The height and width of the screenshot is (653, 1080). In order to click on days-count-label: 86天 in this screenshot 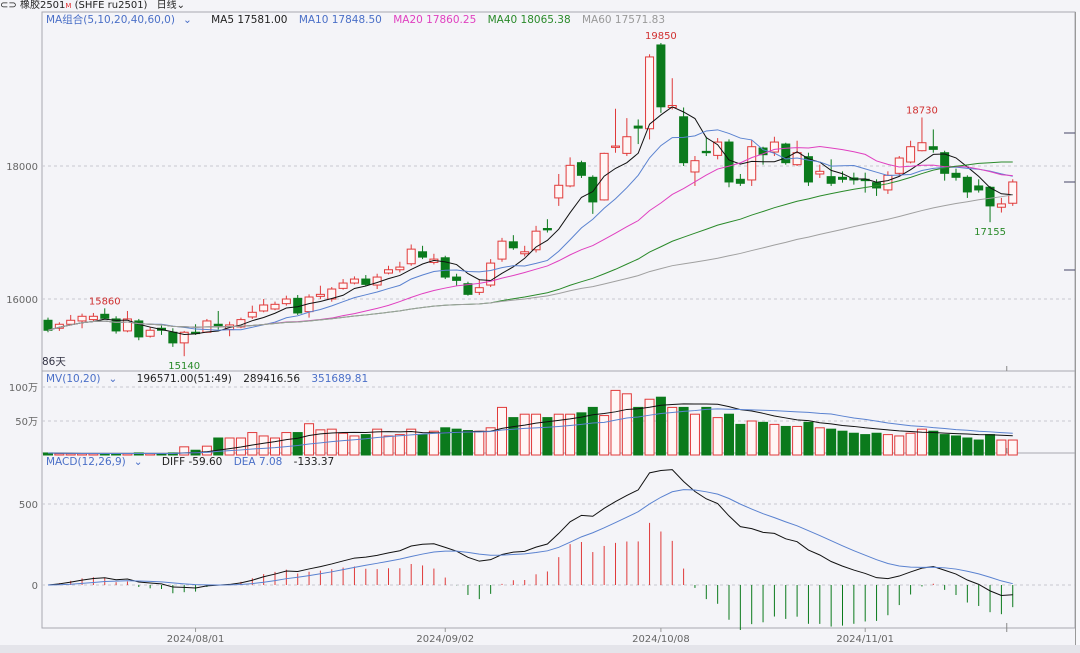, I will do `click(54, 362)`.